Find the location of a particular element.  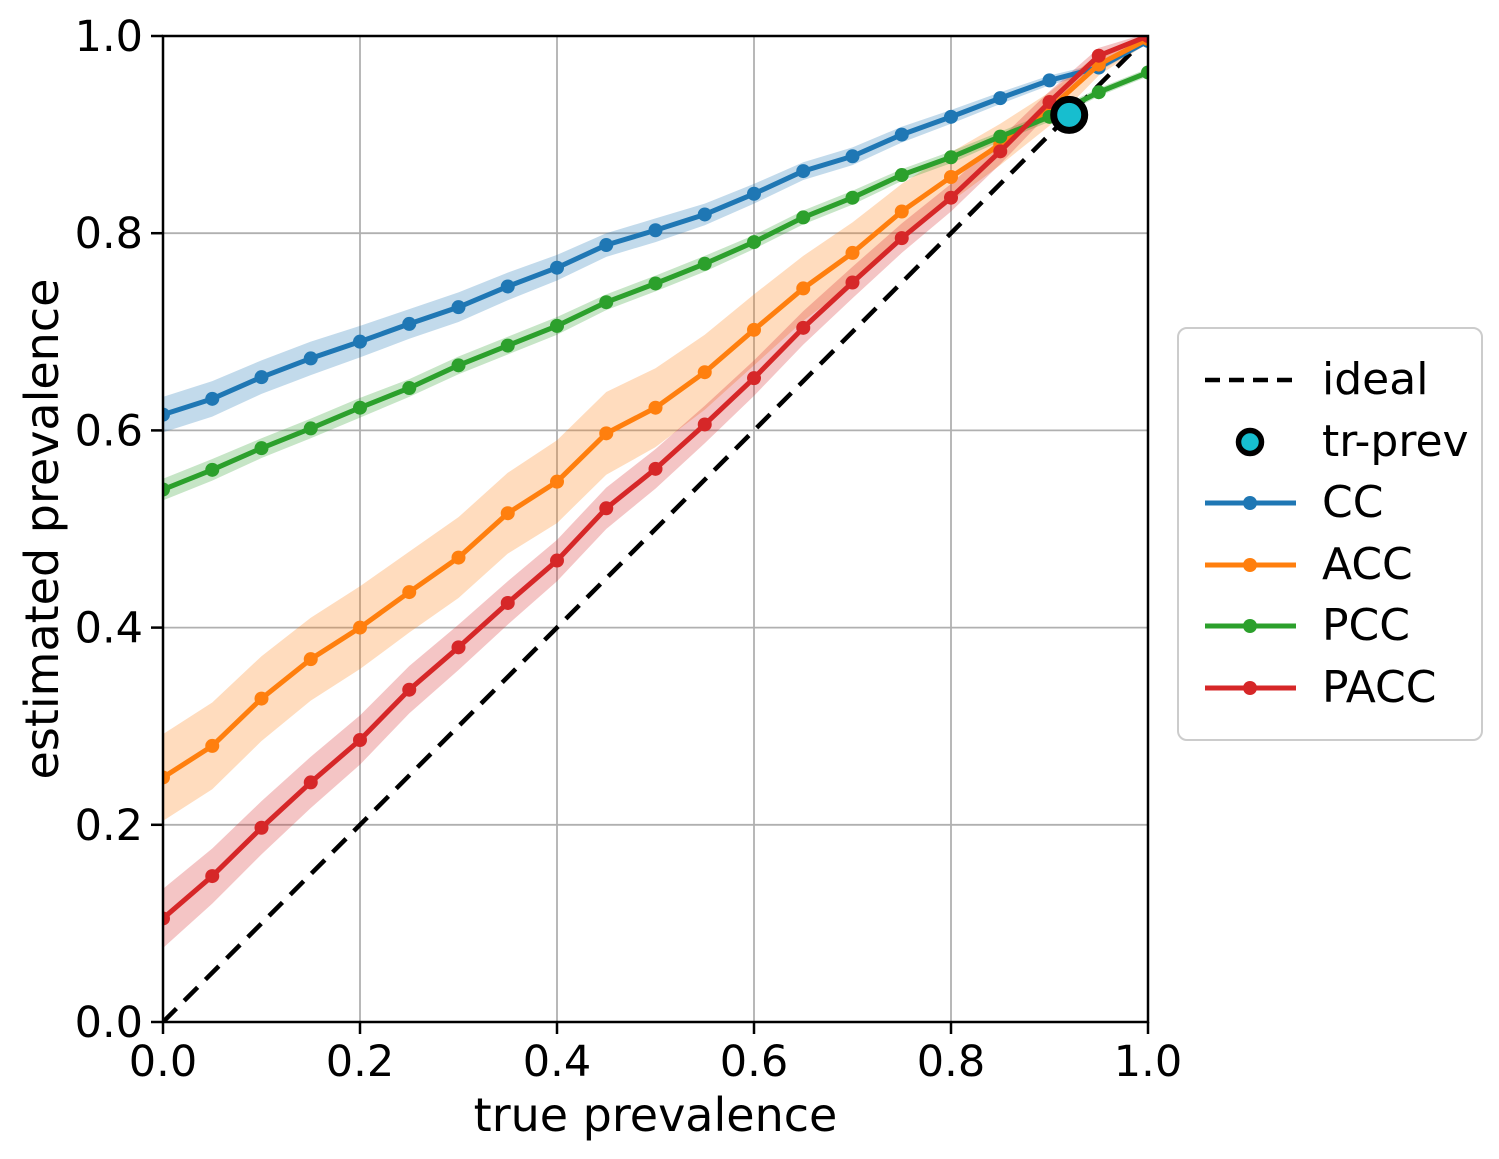

tr-prev-marker-swatch is located at coordinates (1250, 442).